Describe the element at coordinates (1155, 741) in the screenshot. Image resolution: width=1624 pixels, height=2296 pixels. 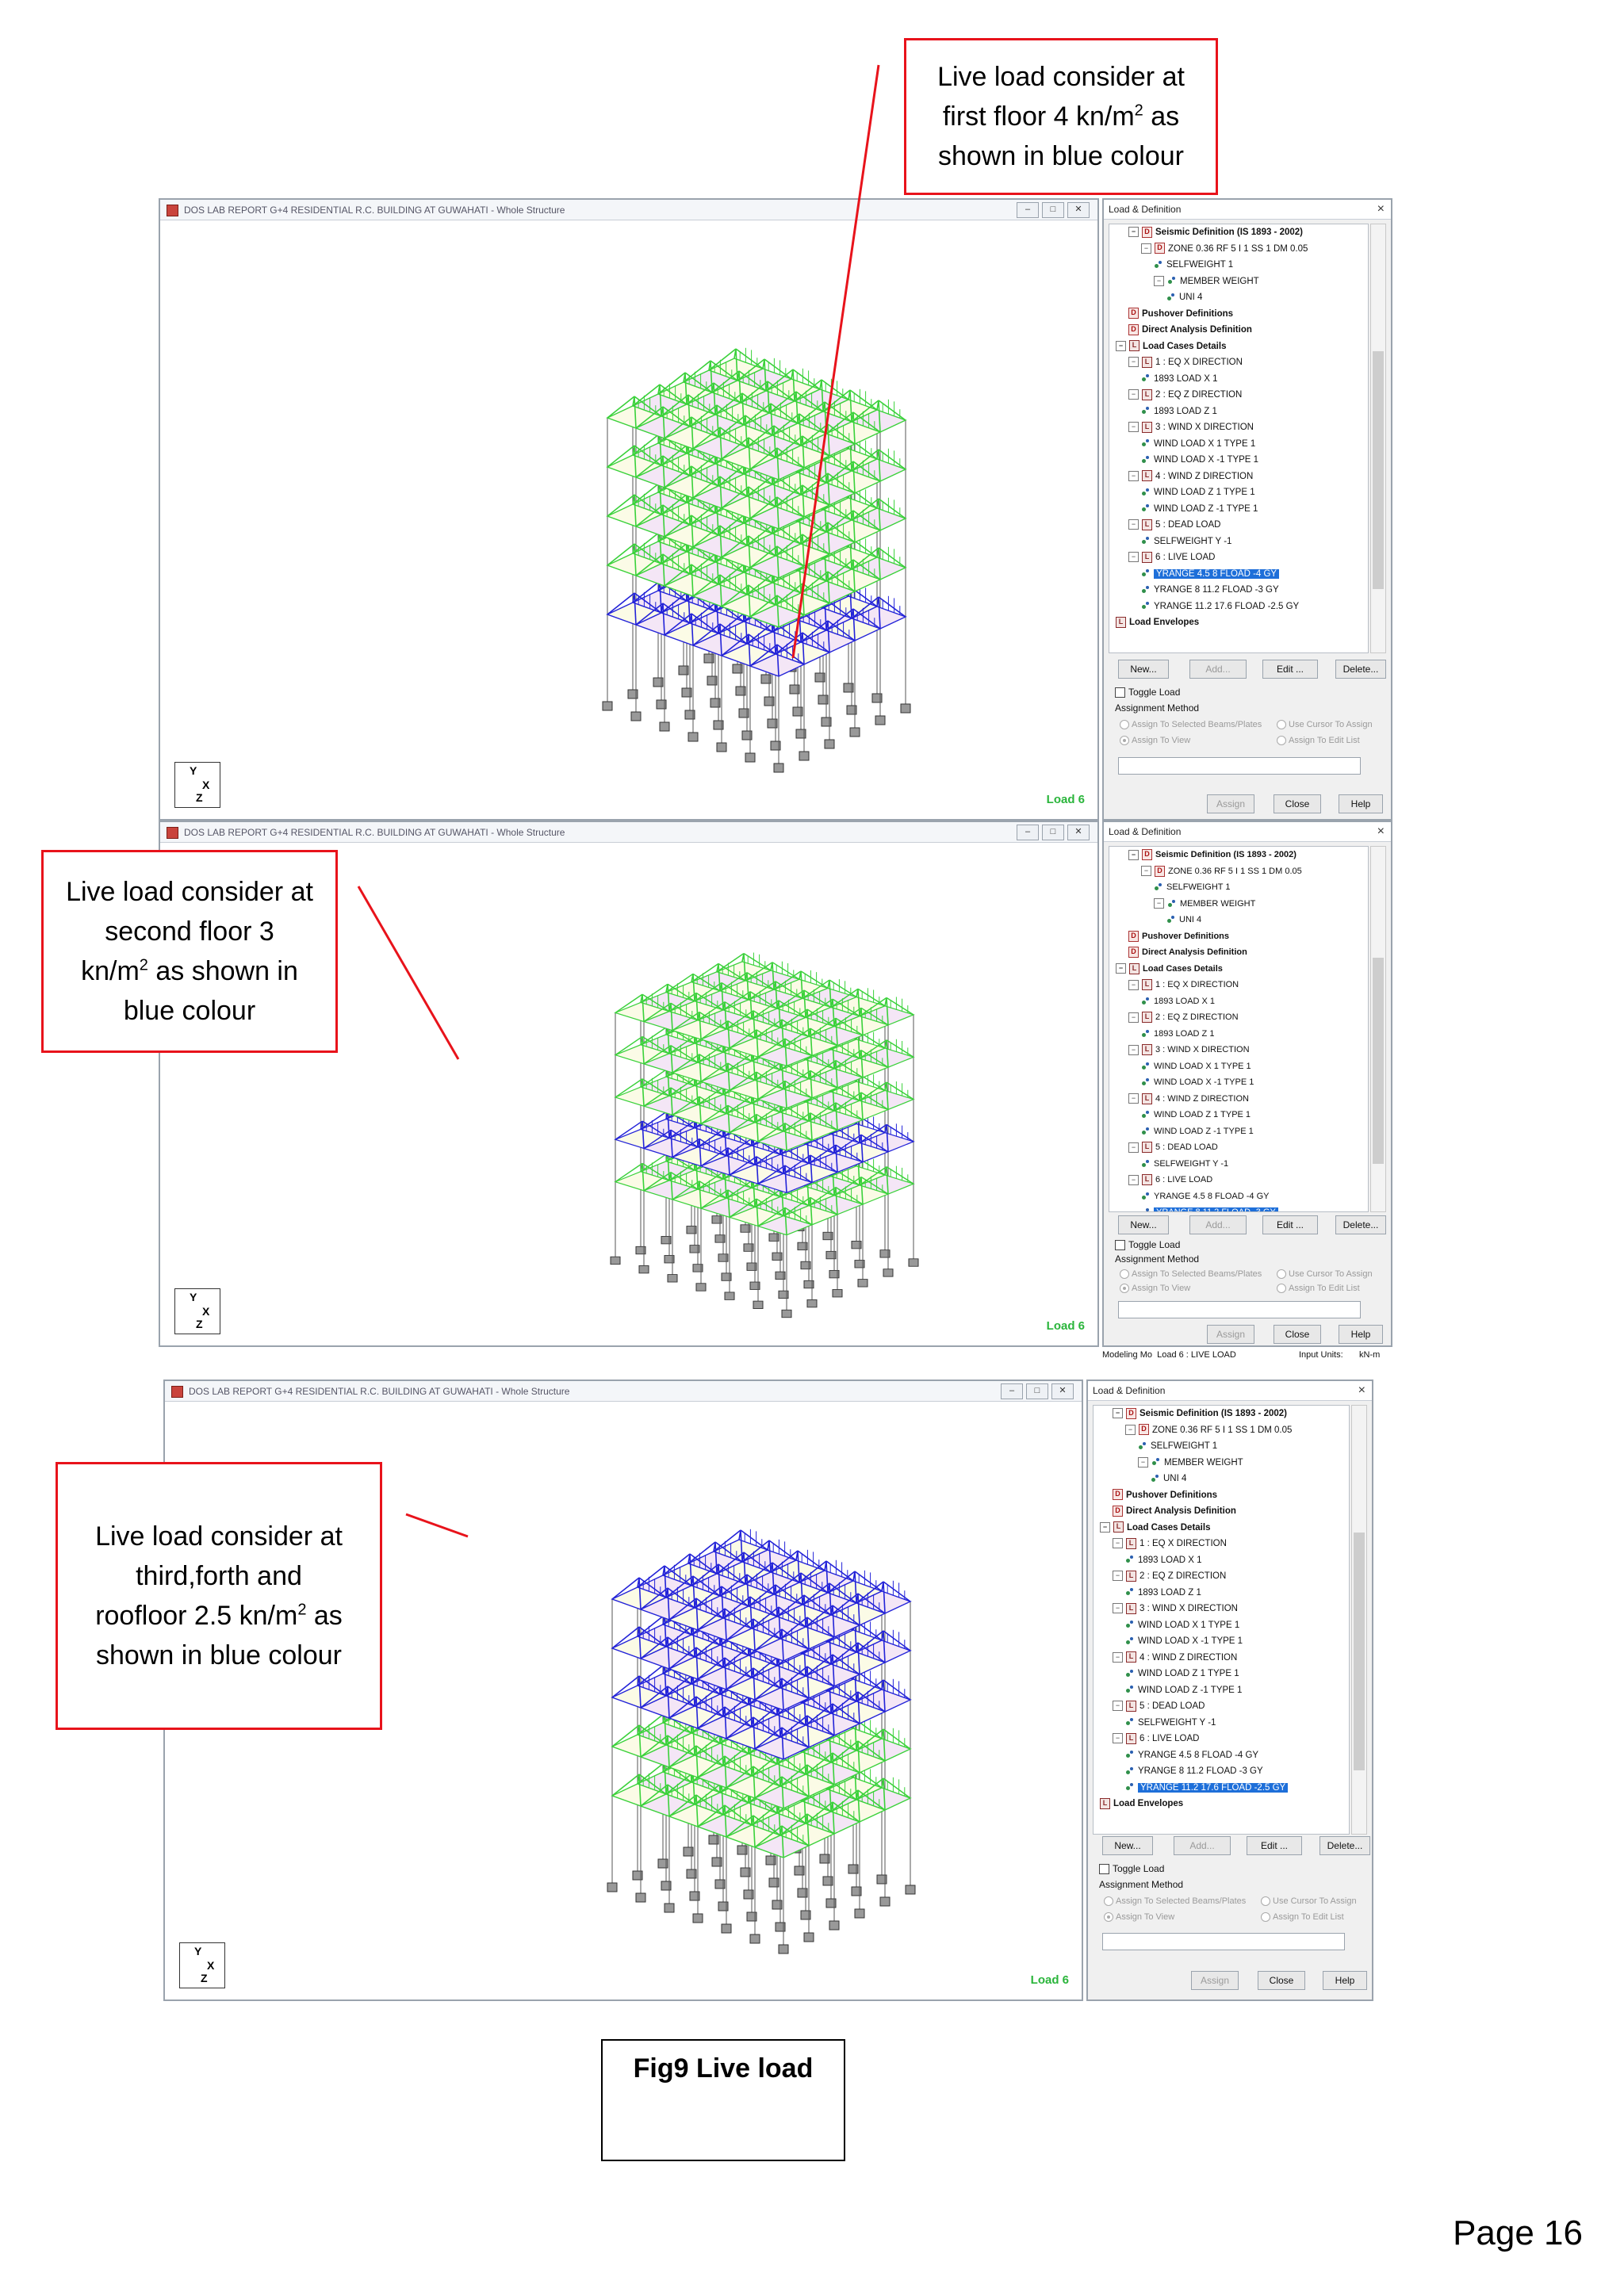
I see `radio-assign-view: Assign To View` at that location.